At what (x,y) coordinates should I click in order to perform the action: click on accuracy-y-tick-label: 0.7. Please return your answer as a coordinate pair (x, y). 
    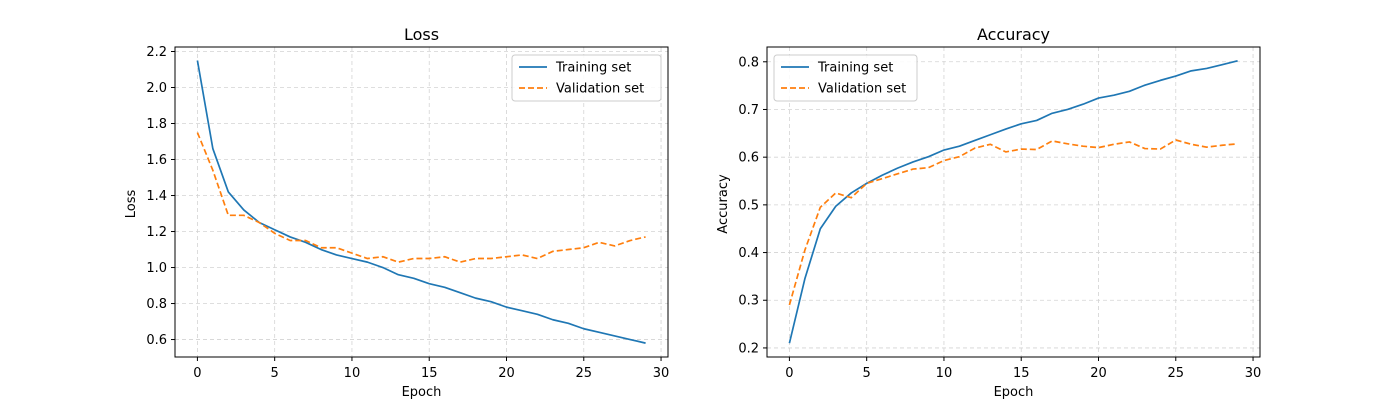
    Looking at the image, I should click on (748, 110).